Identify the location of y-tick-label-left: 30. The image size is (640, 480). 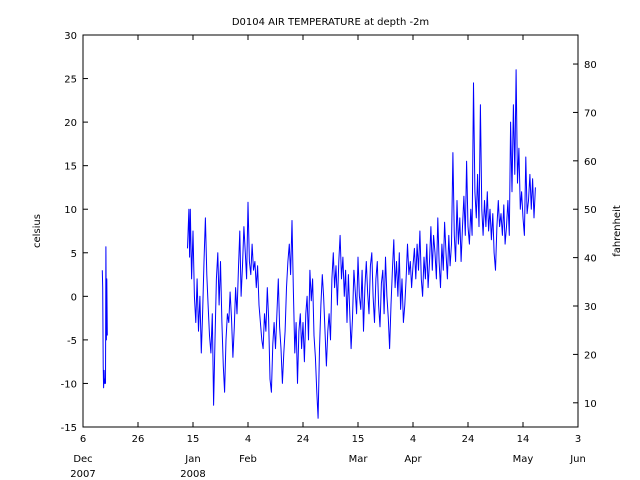
(70, 36).